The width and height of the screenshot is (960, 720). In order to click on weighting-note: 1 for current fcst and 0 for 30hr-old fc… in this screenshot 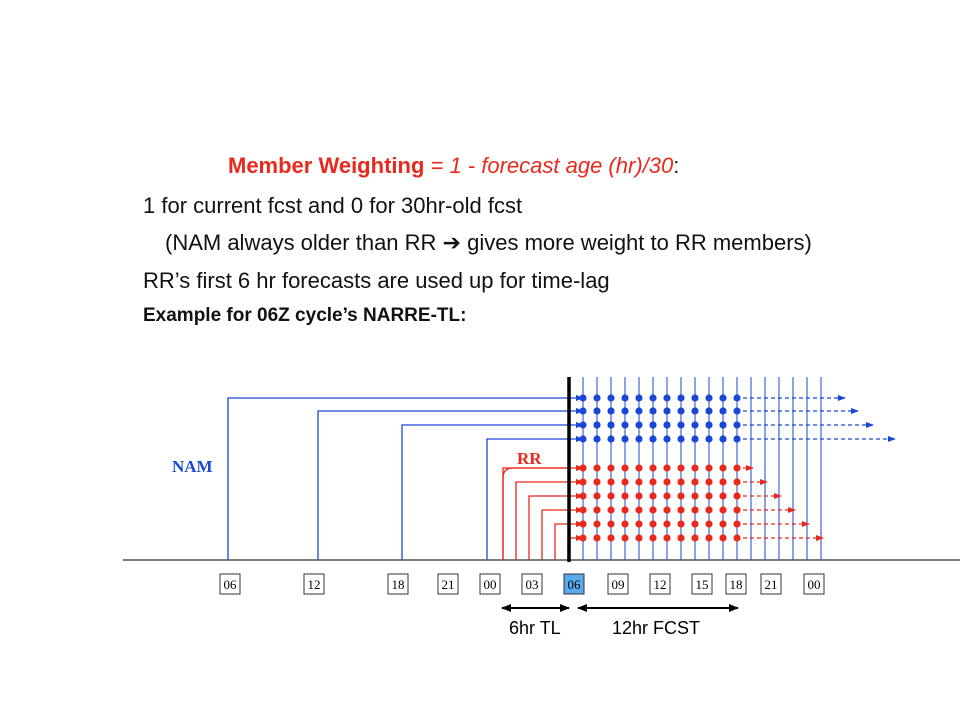, I will do `click(333, 205)`.